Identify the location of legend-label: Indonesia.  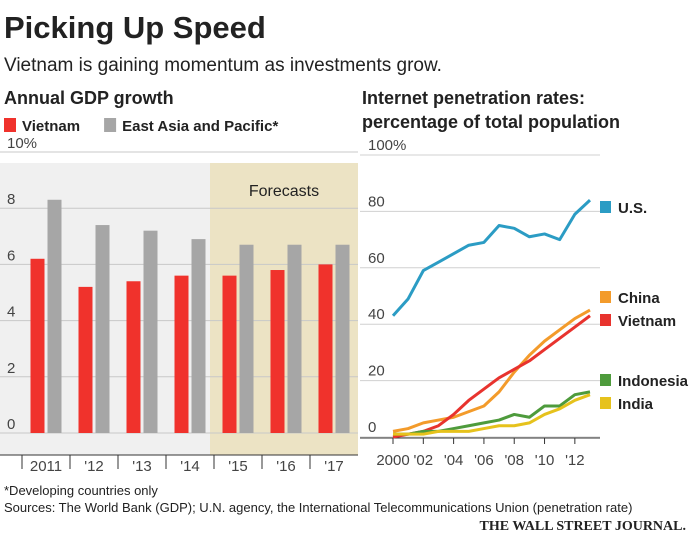
(653, 381).